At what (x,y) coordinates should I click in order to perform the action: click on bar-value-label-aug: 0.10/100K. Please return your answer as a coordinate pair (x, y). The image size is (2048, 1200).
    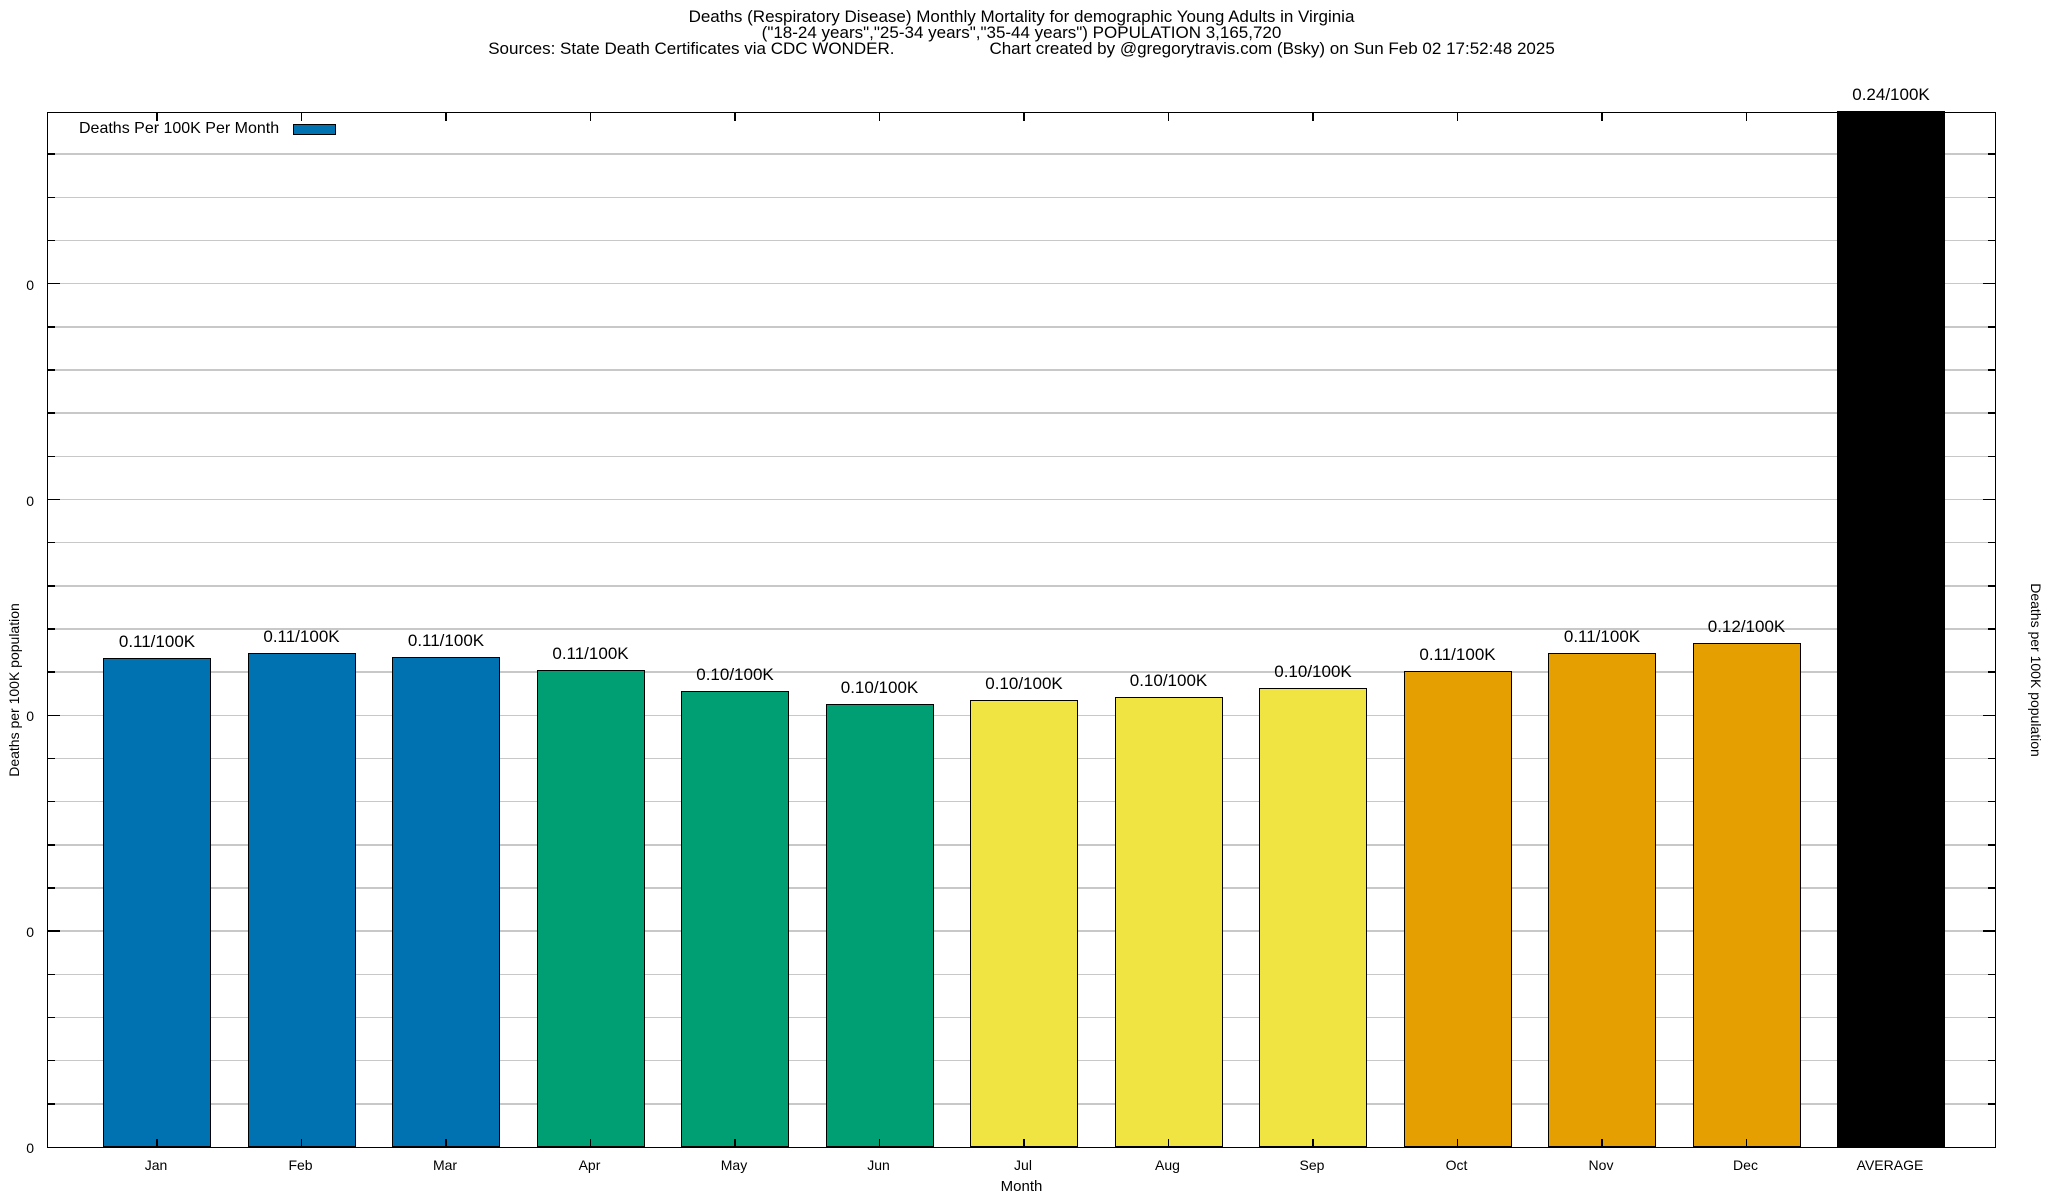
    Looking at the image, I should click on (1168, 681).